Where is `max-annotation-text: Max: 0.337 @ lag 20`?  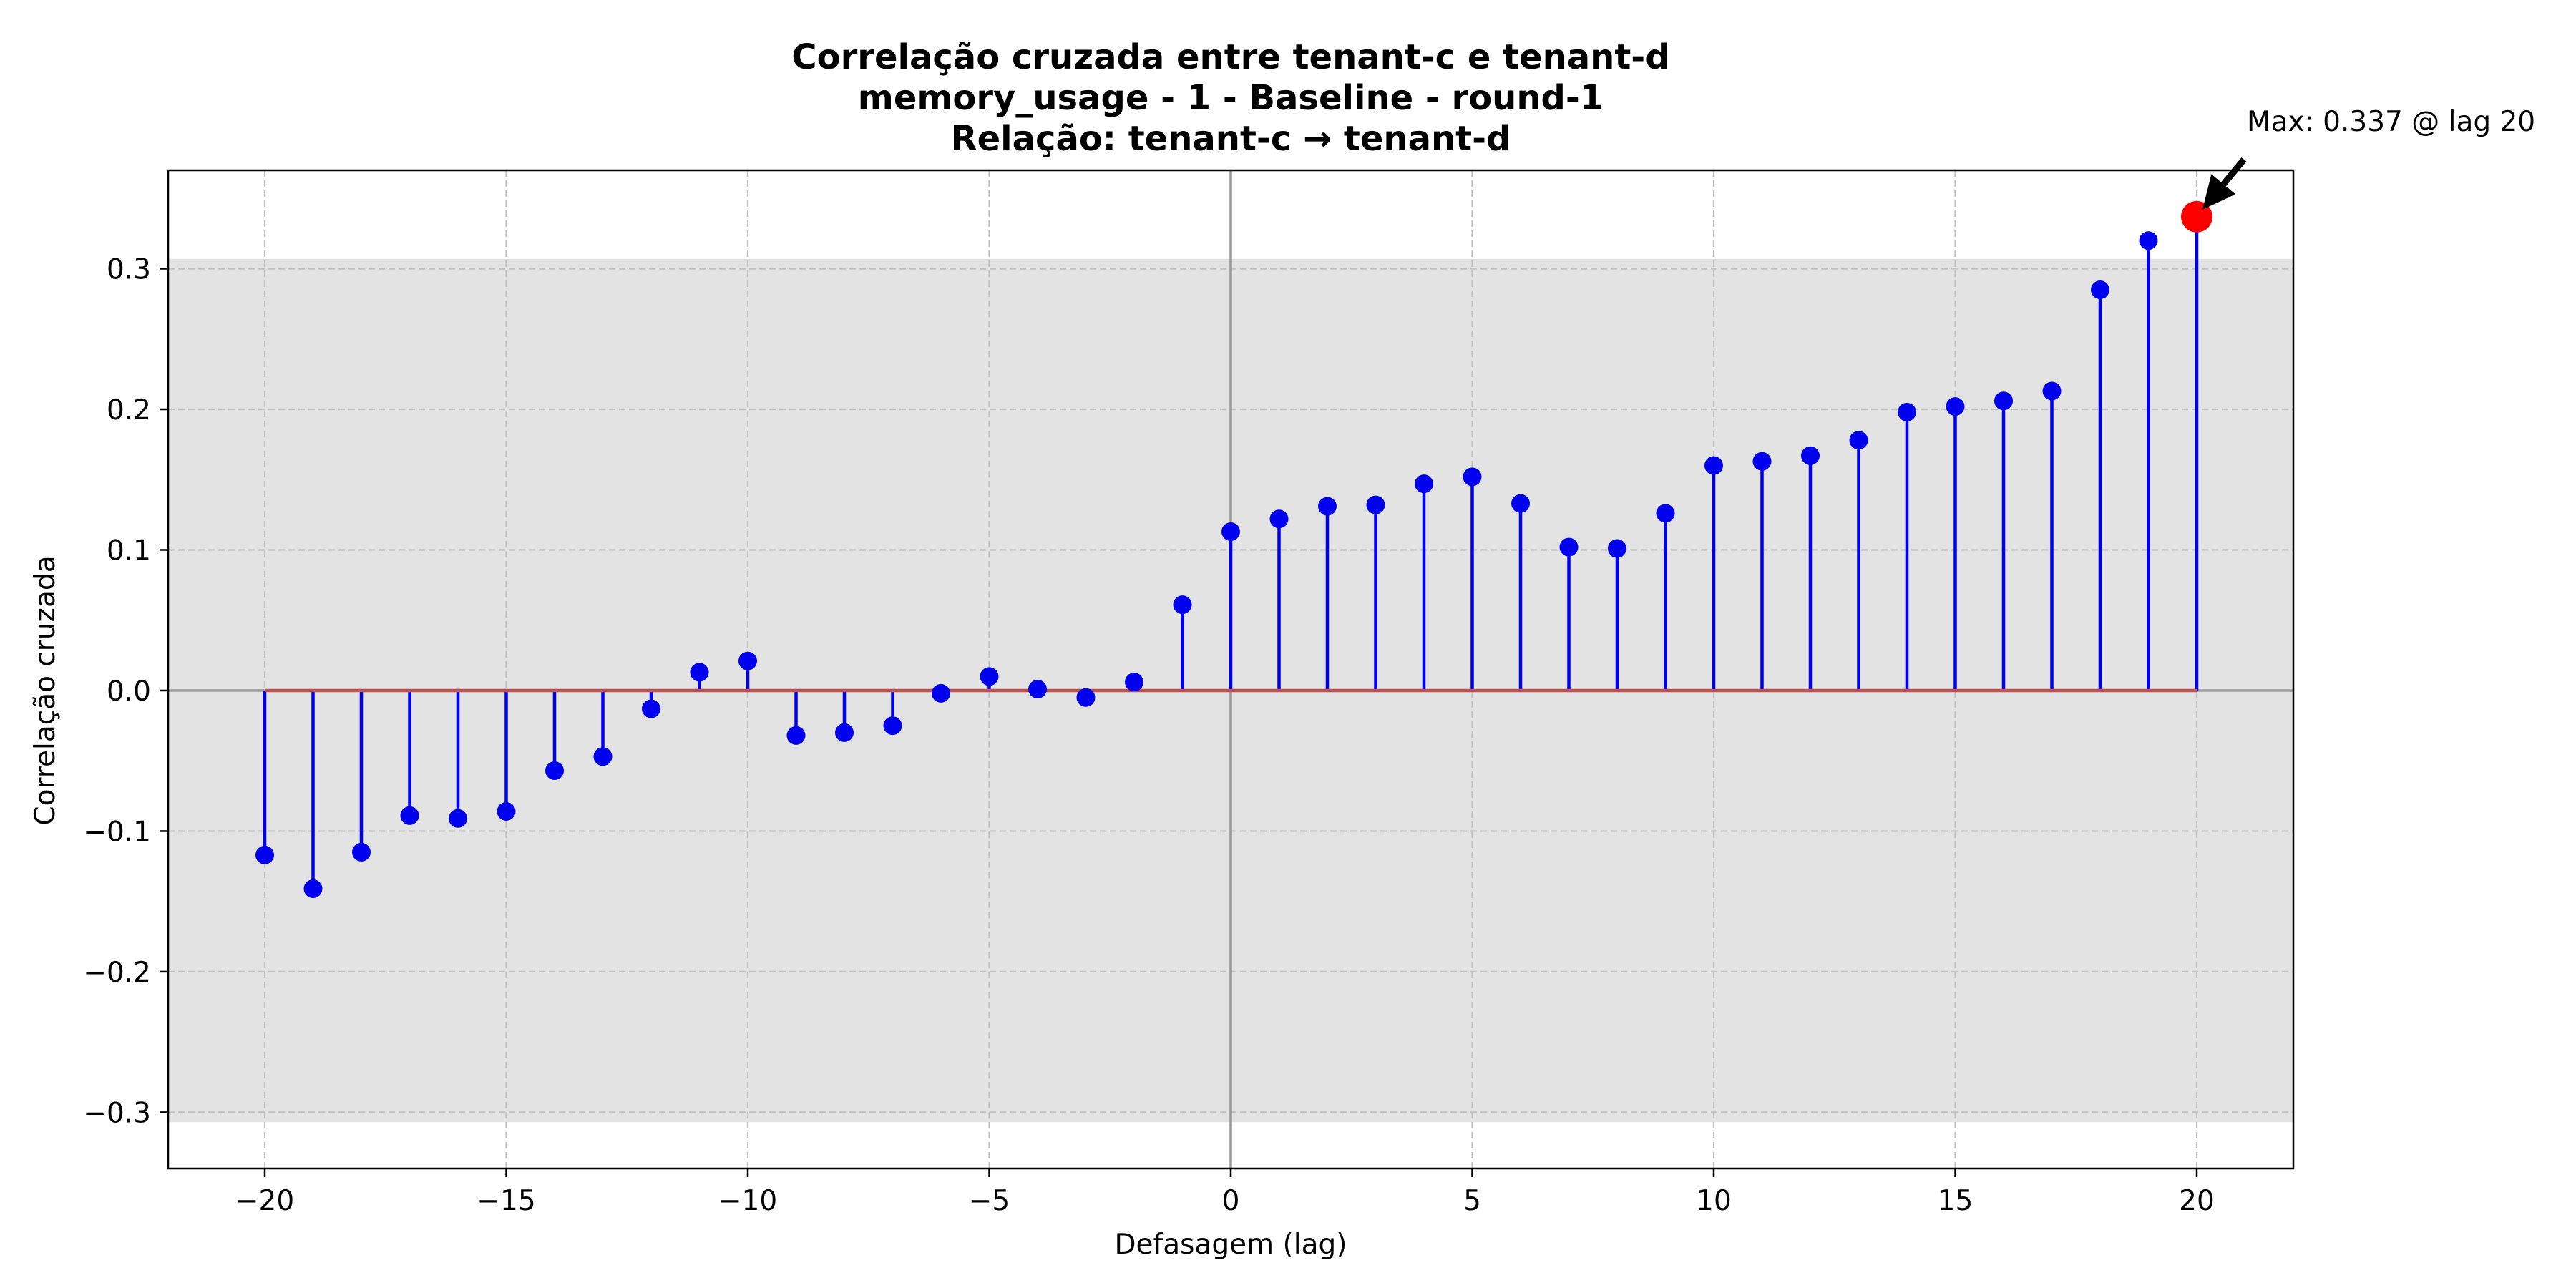
max-annotation-text: Max: 0.337 @ lag 20 is located at coordinates (2391, 122).